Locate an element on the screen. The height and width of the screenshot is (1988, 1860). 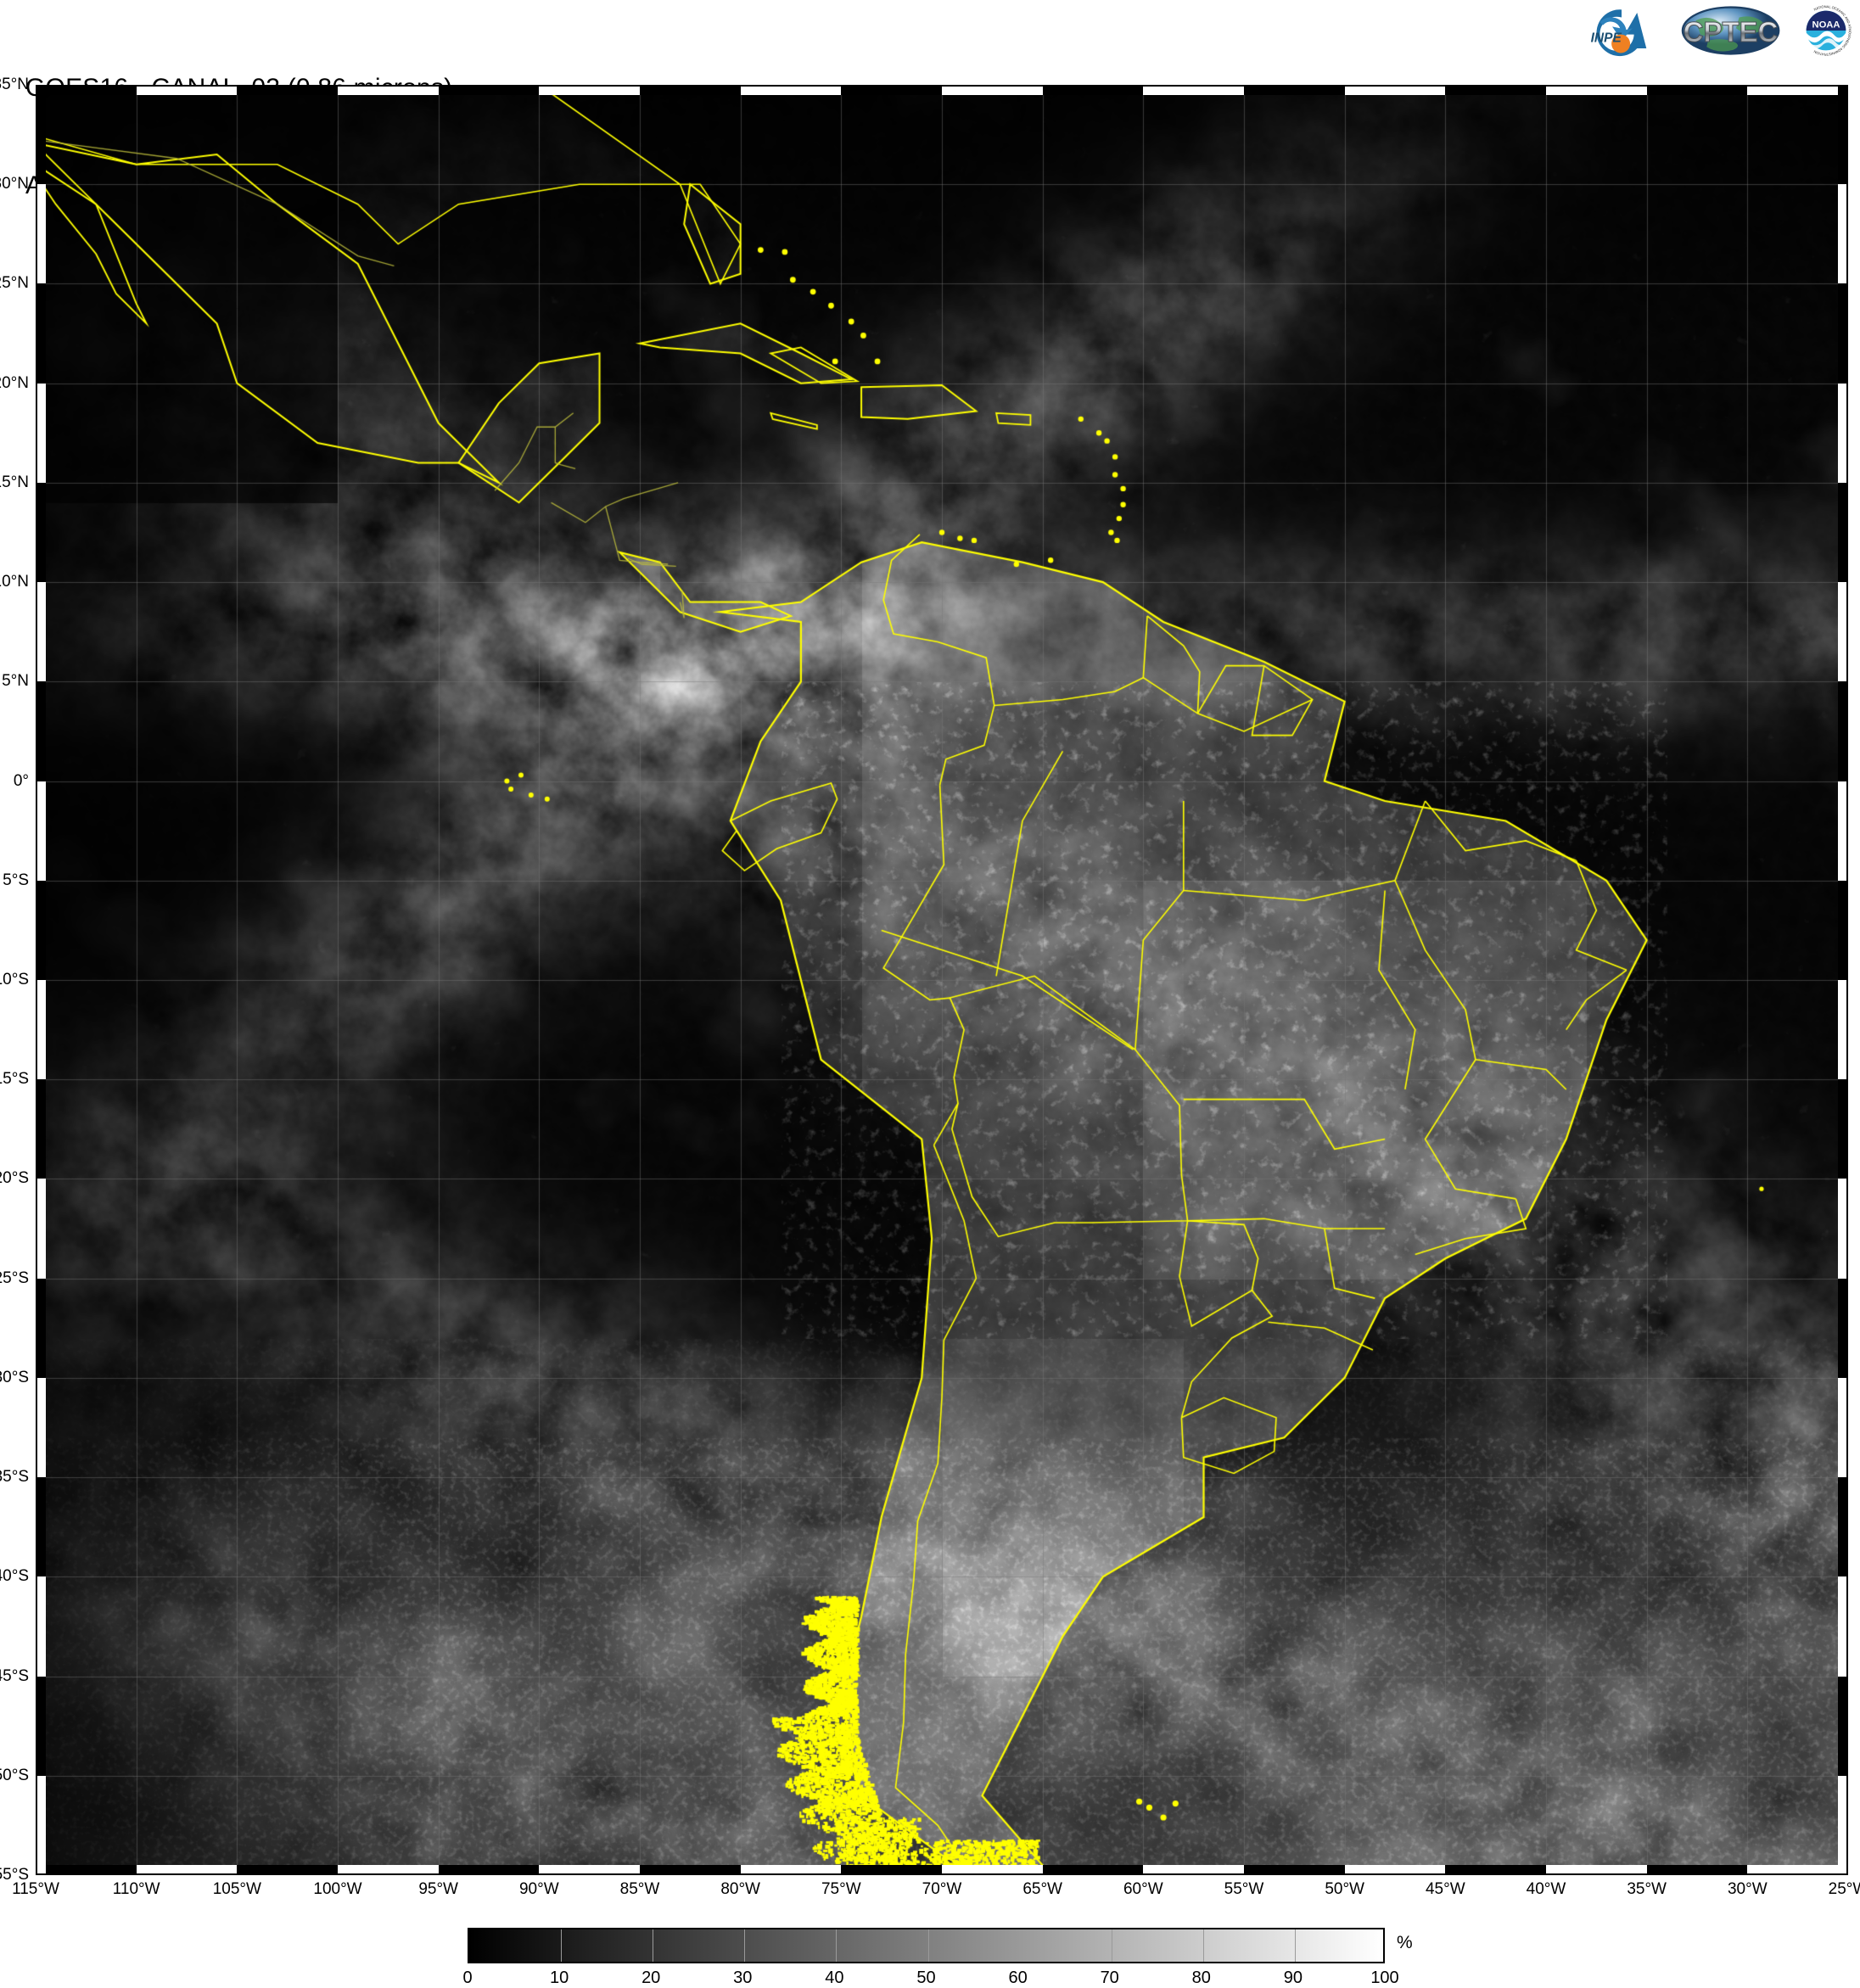
x-tick-label: 85°W is located at coordinates (639, 1889).